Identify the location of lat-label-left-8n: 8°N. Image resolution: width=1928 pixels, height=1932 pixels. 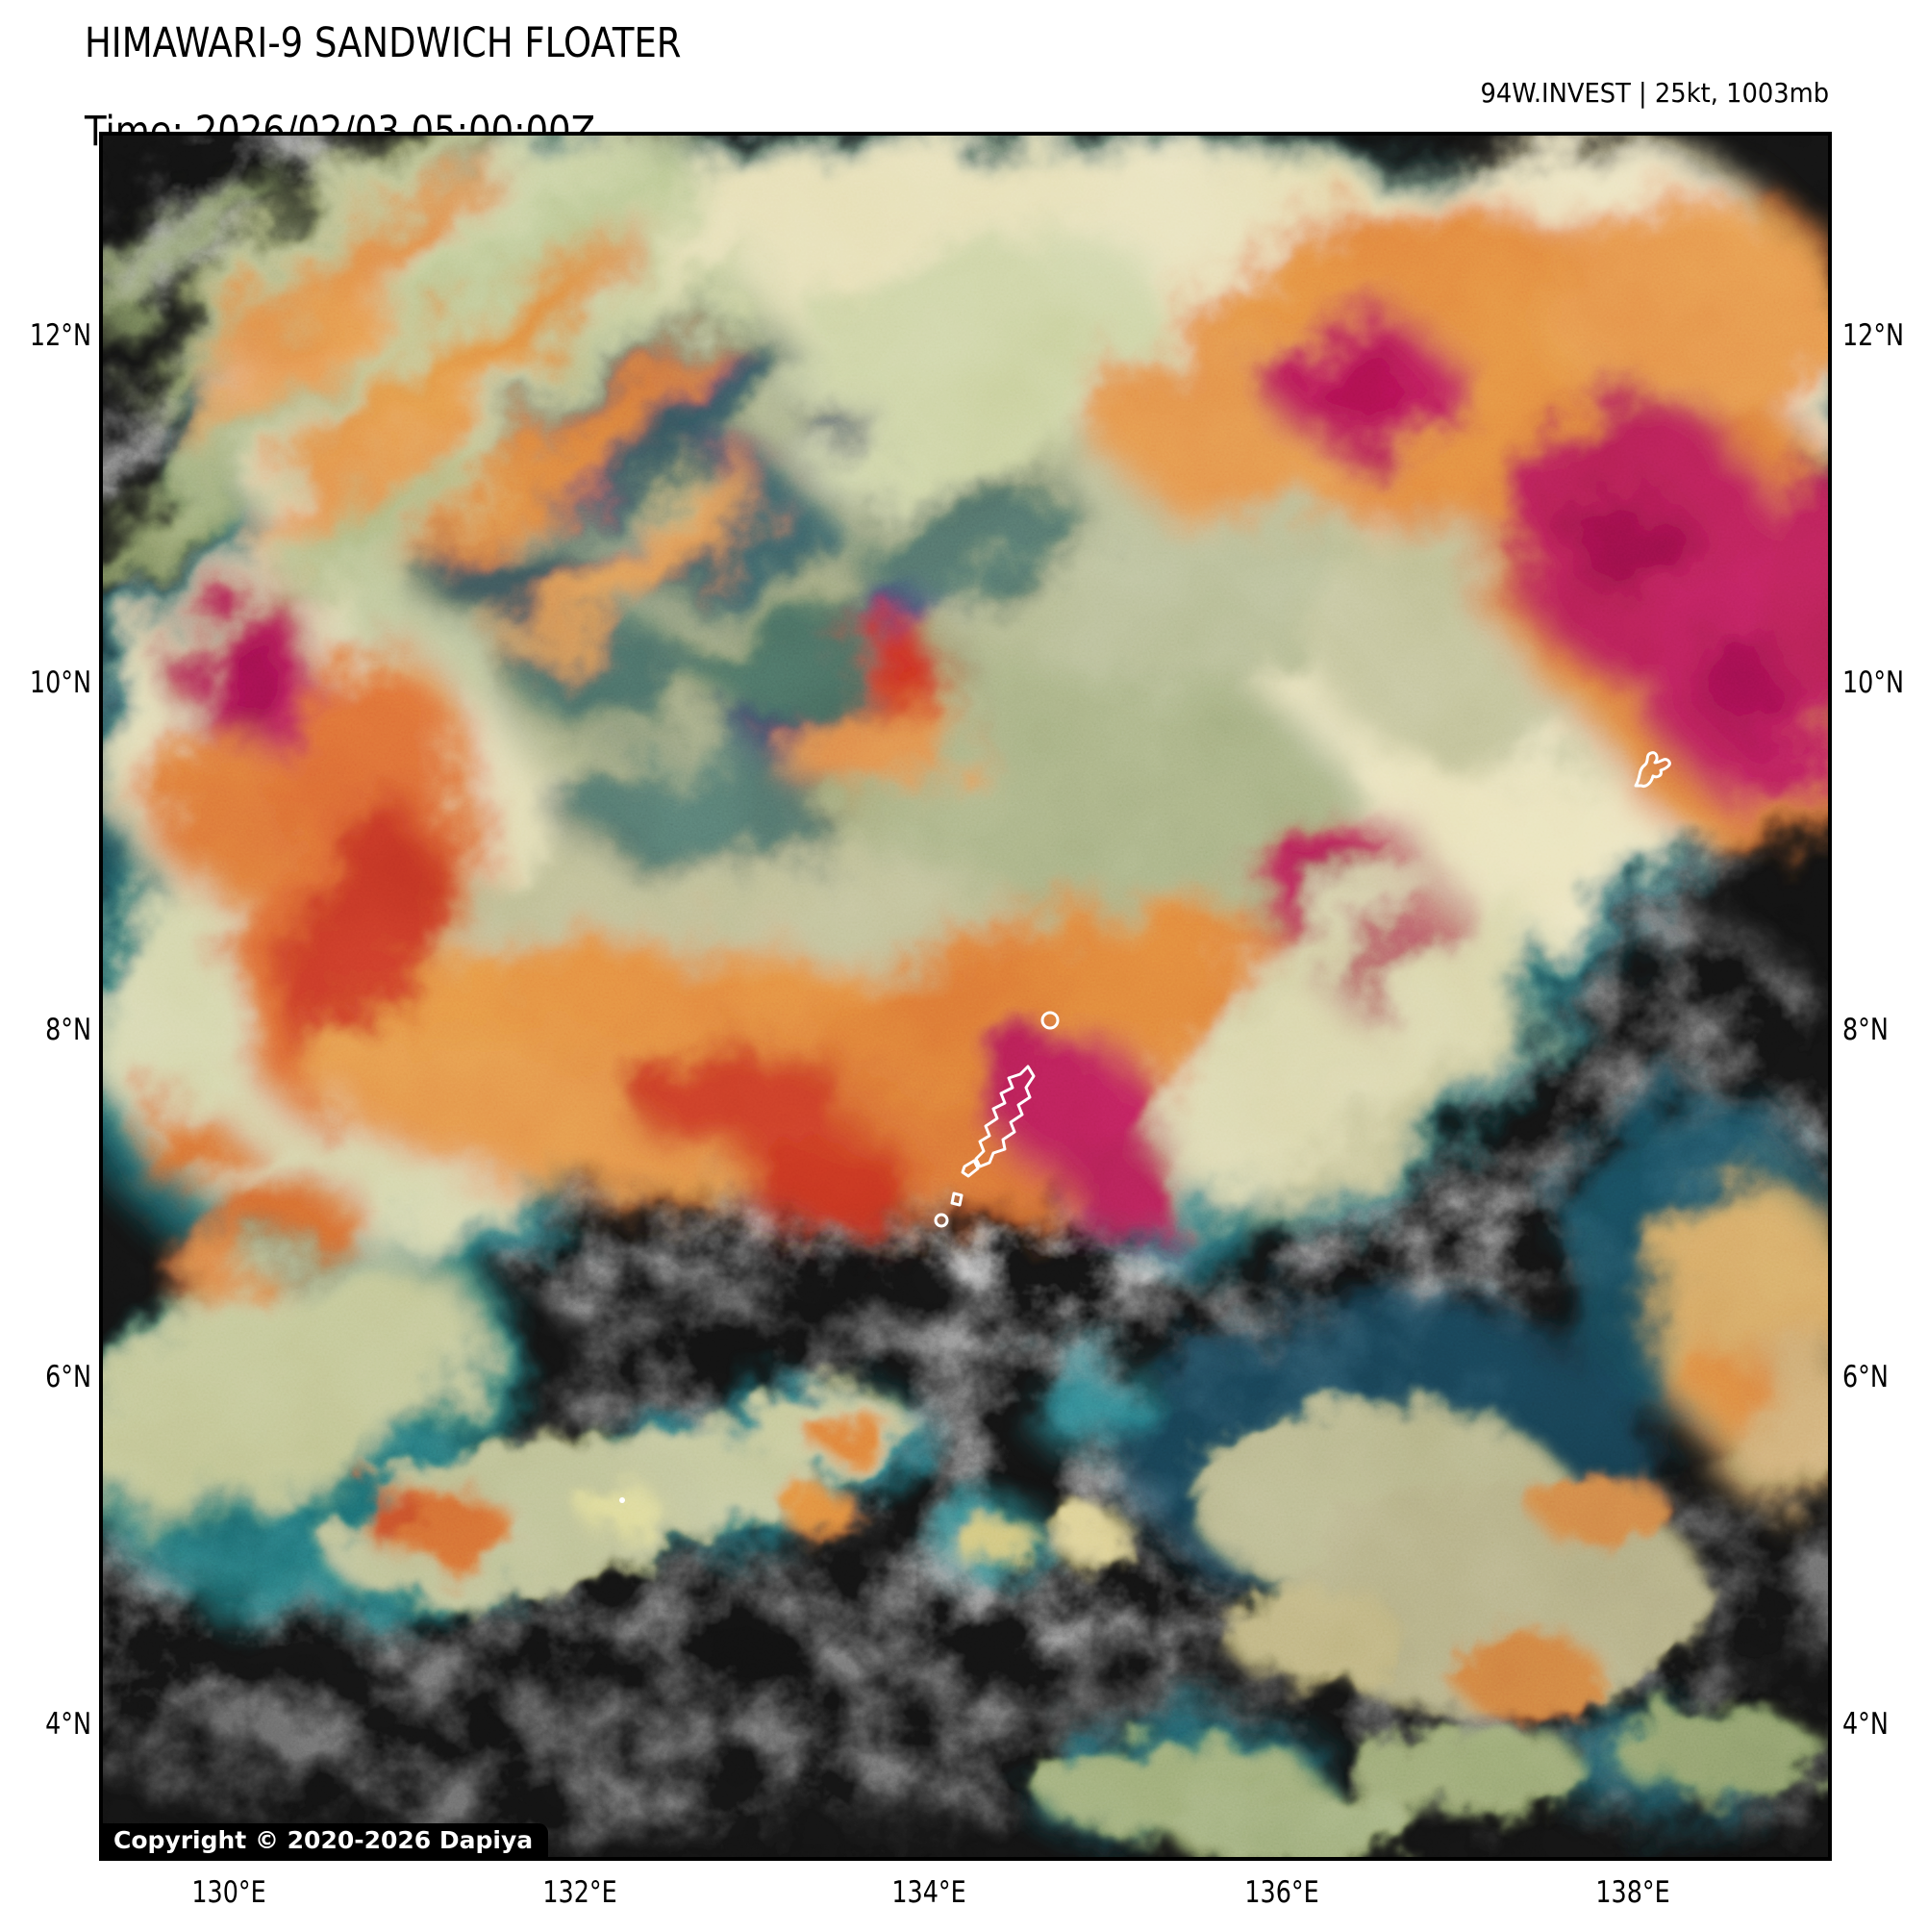
(68, 1030).